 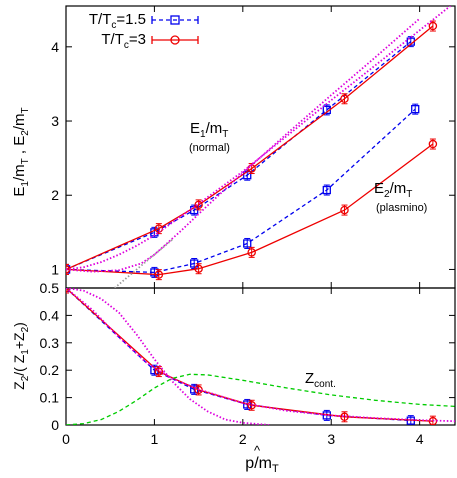 I want to click on x-axis-hat: ^, so click(x=257, y=450).